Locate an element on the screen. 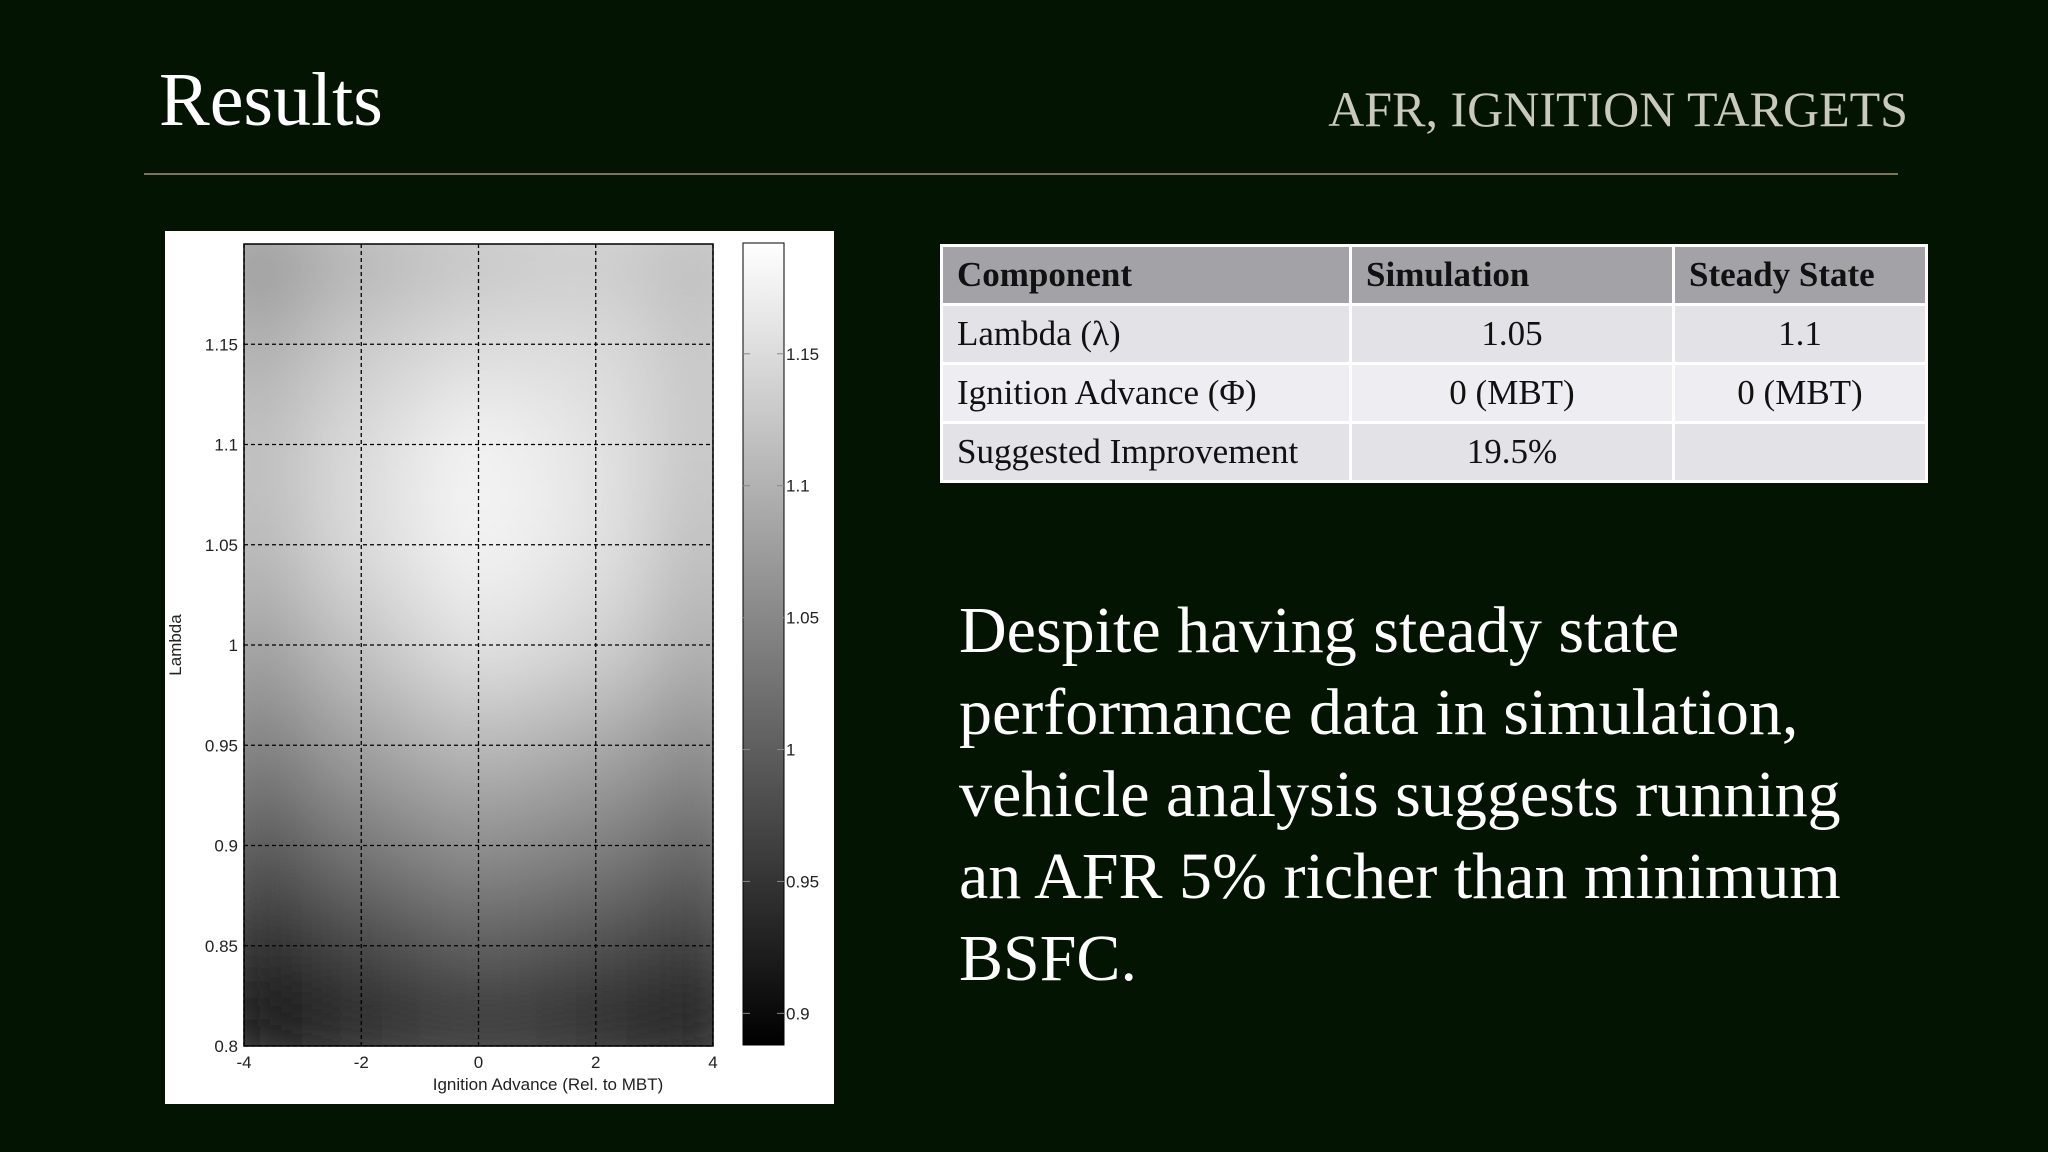  y-tick-label: 1.1 is located at coordinates (226, 445).